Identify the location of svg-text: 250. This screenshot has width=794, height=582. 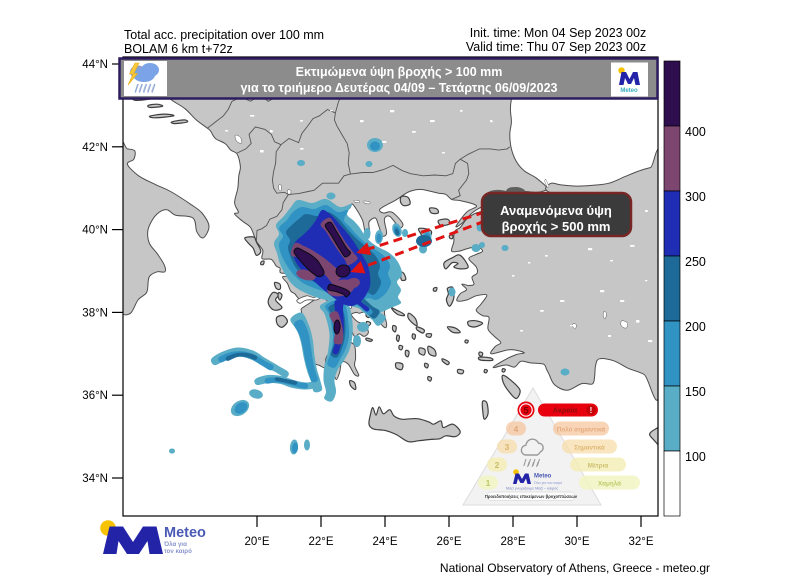
(695, 262).